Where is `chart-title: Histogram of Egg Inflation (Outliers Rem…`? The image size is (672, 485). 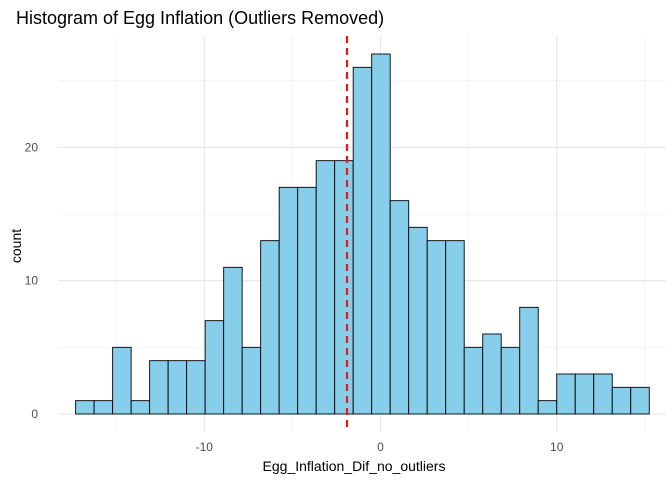
chart-title: Histogram of Egg Inflation (Outliers Rem… is located at coordinates (200, 18).